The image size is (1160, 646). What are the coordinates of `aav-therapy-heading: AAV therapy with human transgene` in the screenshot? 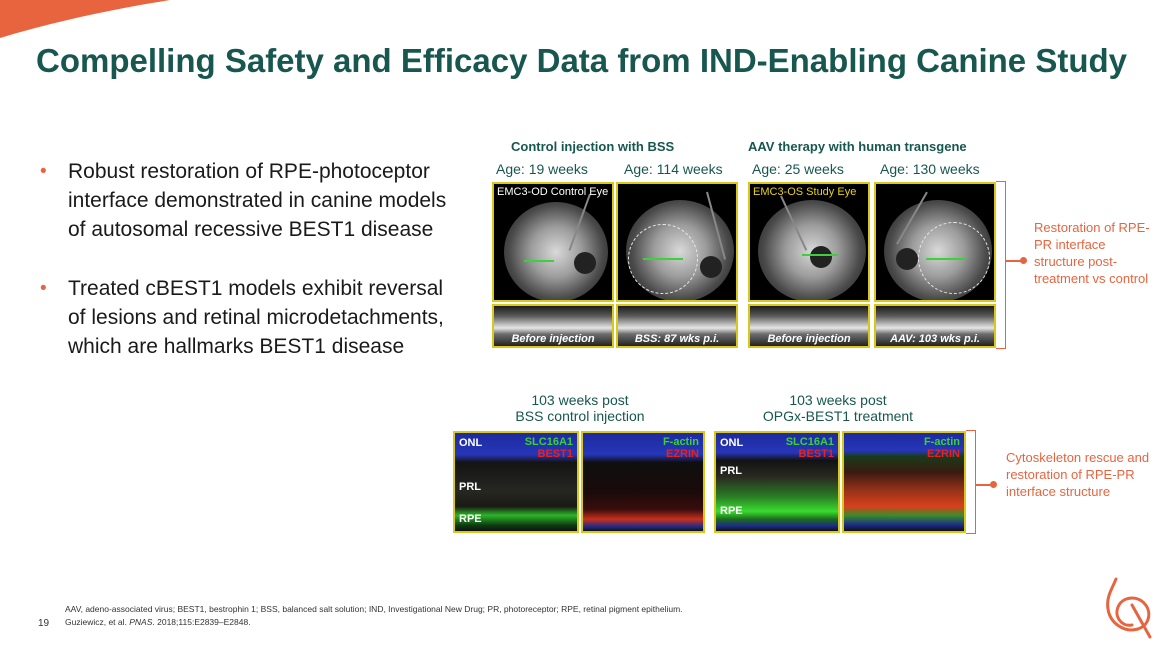 It's located at (857, 146).